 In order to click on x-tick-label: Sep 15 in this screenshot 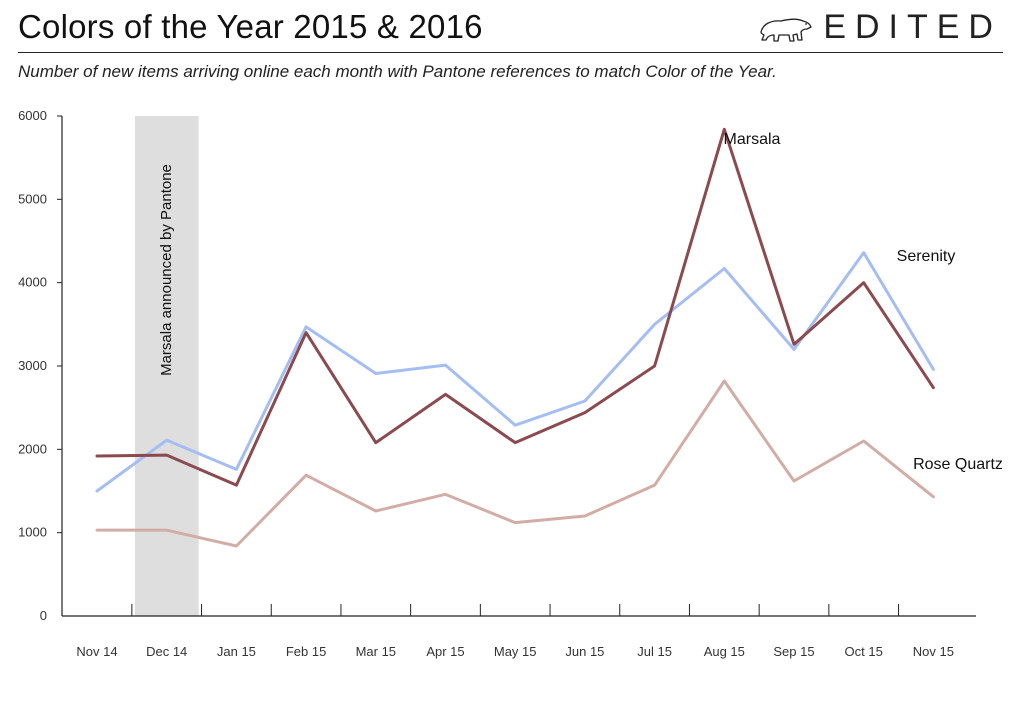, I will do `click(793, 651)`.